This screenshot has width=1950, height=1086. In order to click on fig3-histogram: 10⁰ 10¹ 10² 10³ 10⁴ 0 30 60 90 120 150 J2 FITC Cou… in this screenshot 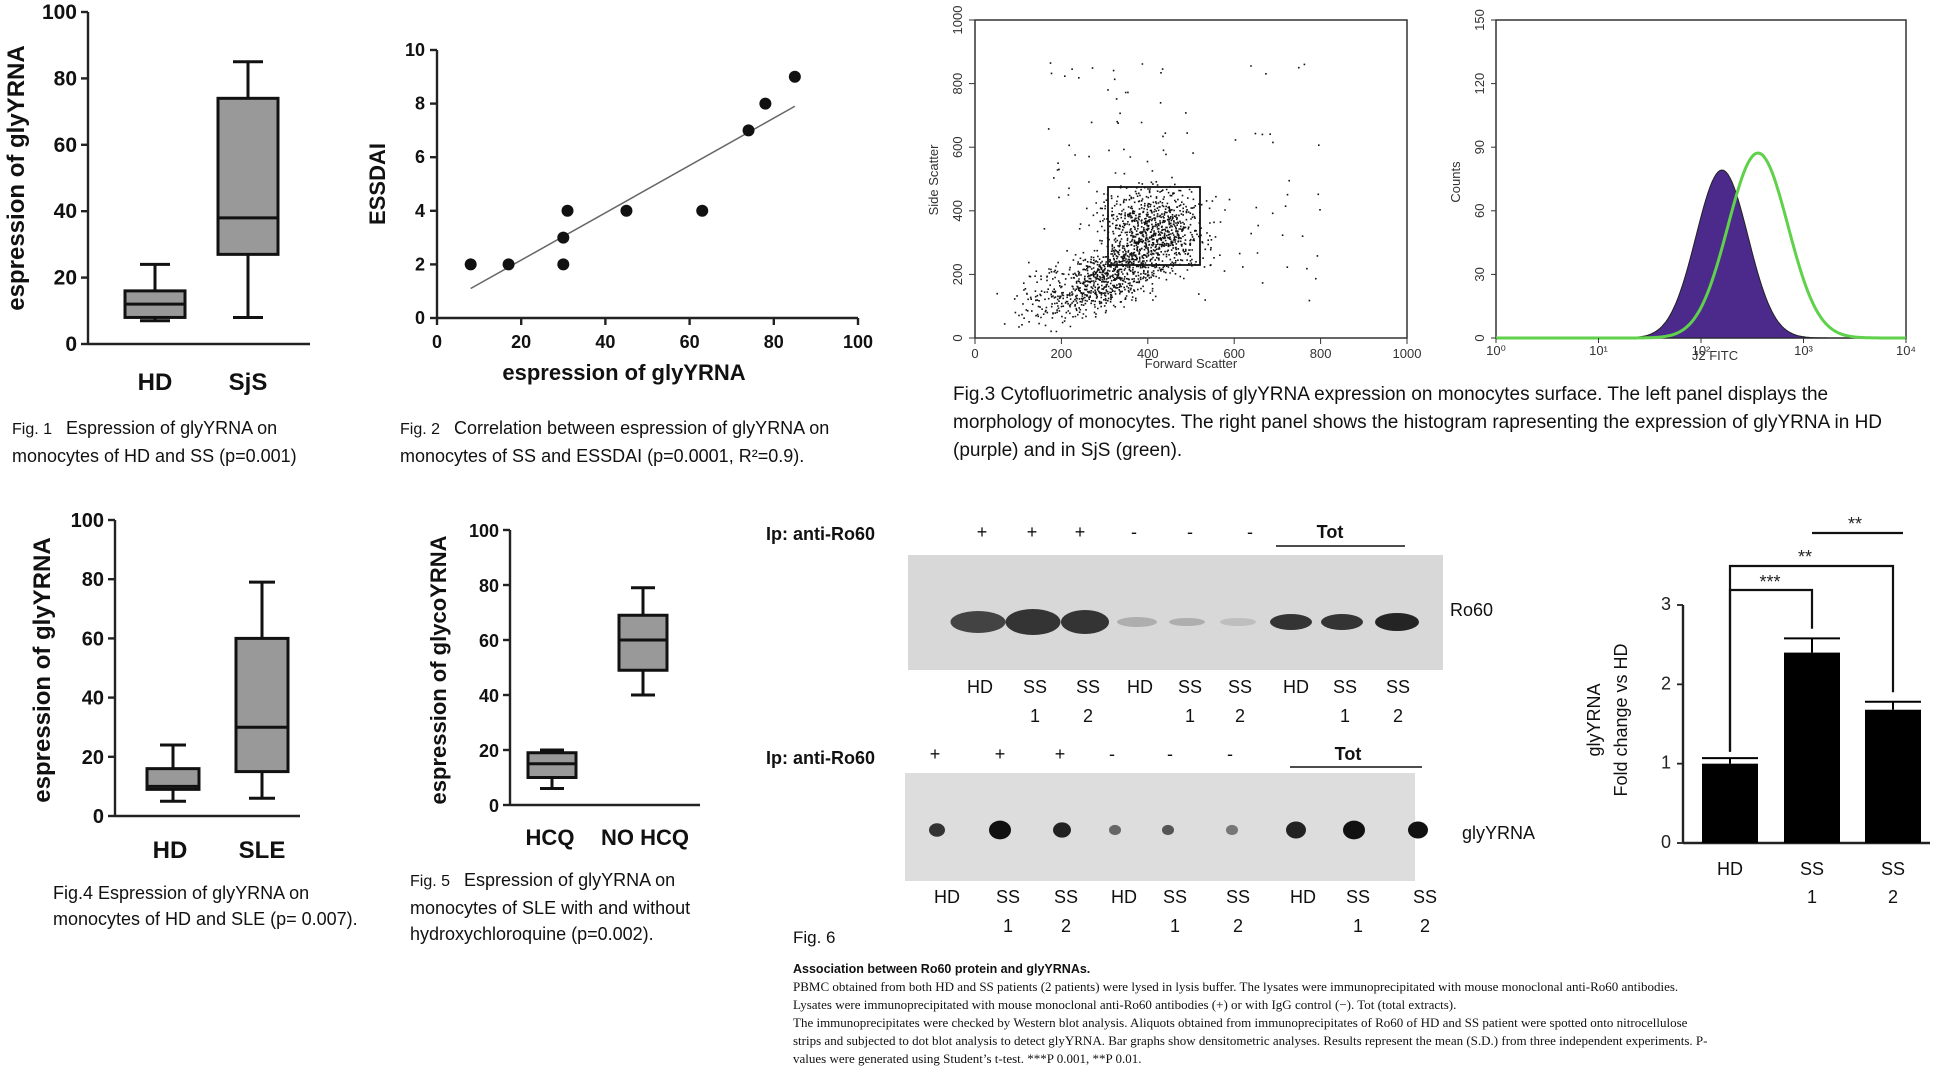, I will do `click(1682, 186)`.